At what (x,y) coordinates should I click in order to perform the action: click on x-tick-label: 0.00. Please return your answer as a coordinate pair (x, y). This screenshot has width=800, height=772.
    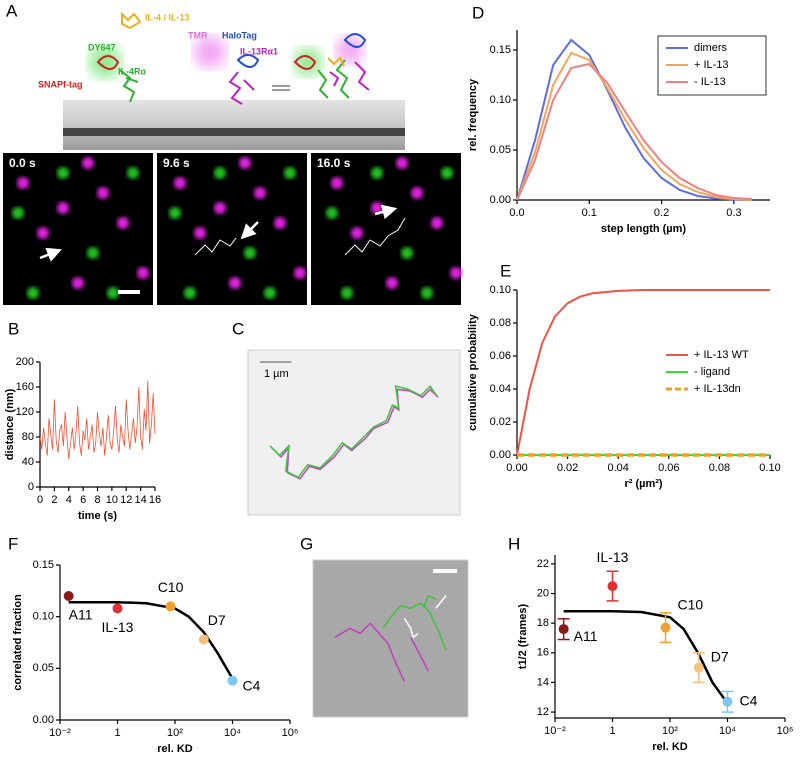
    Looking at the image, I should click on (516, 468).